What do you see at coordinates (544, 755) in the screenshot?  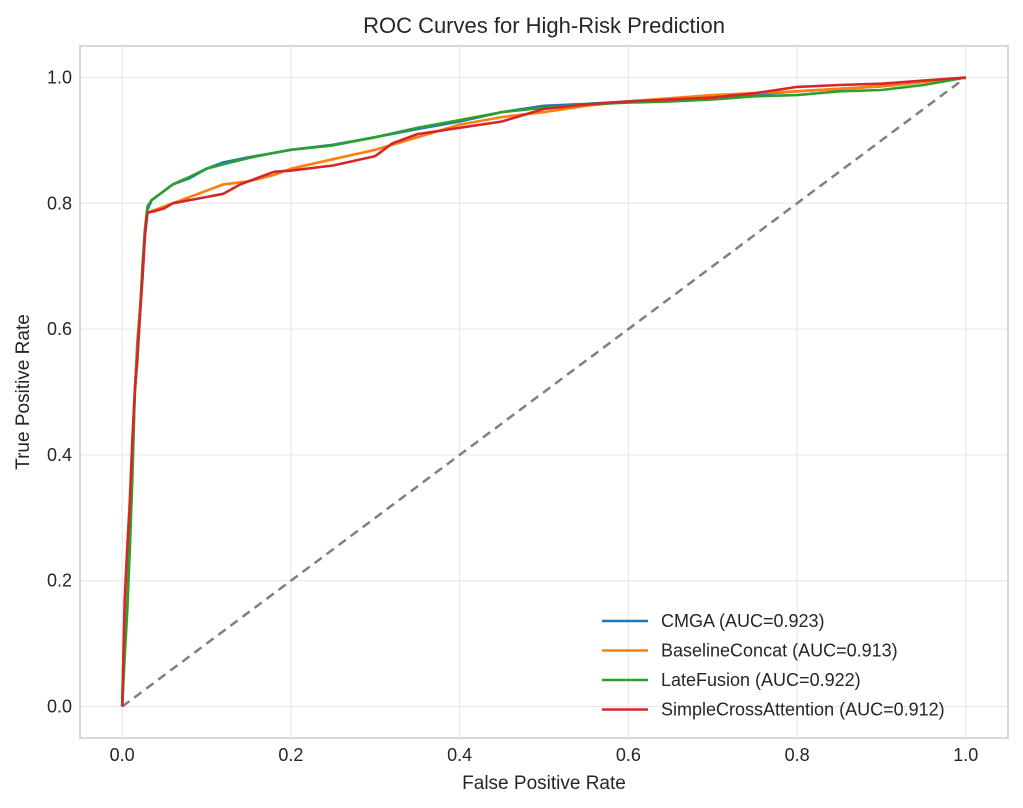 I see `x-tick-labels: 0.0 0.2 0.4 0.6 0.8 1.0` at bounding box center [544, 755].